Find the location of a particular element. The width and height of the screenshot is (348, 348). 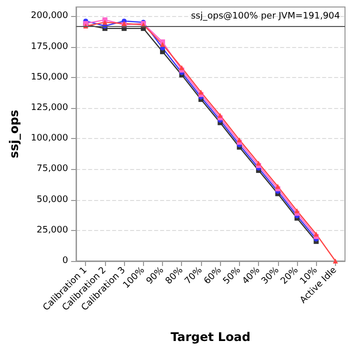

y-tick-label: 150,000 is located at coordinates (49, 77).